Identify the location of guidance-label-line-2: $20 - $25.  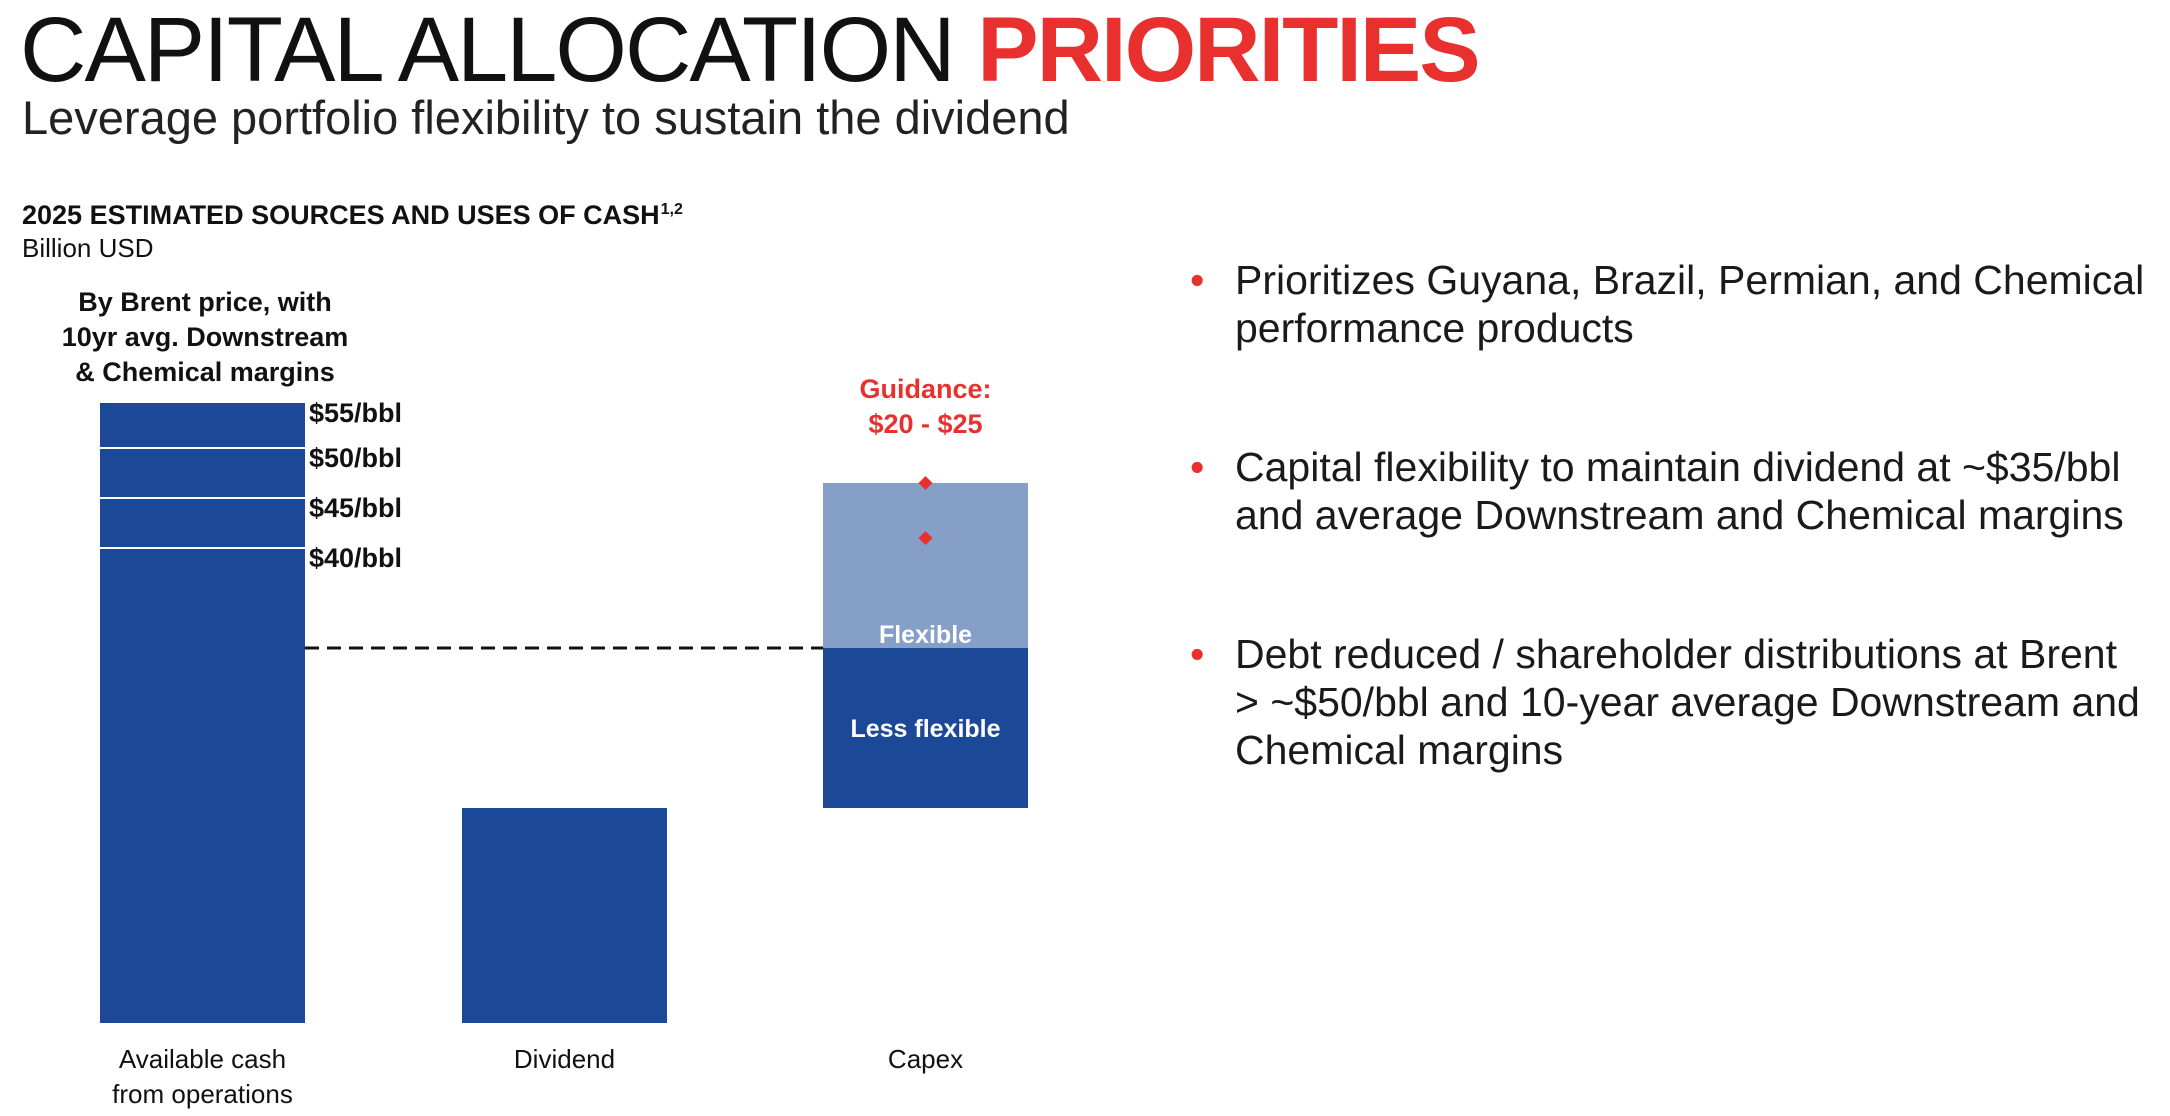
(925, 424).